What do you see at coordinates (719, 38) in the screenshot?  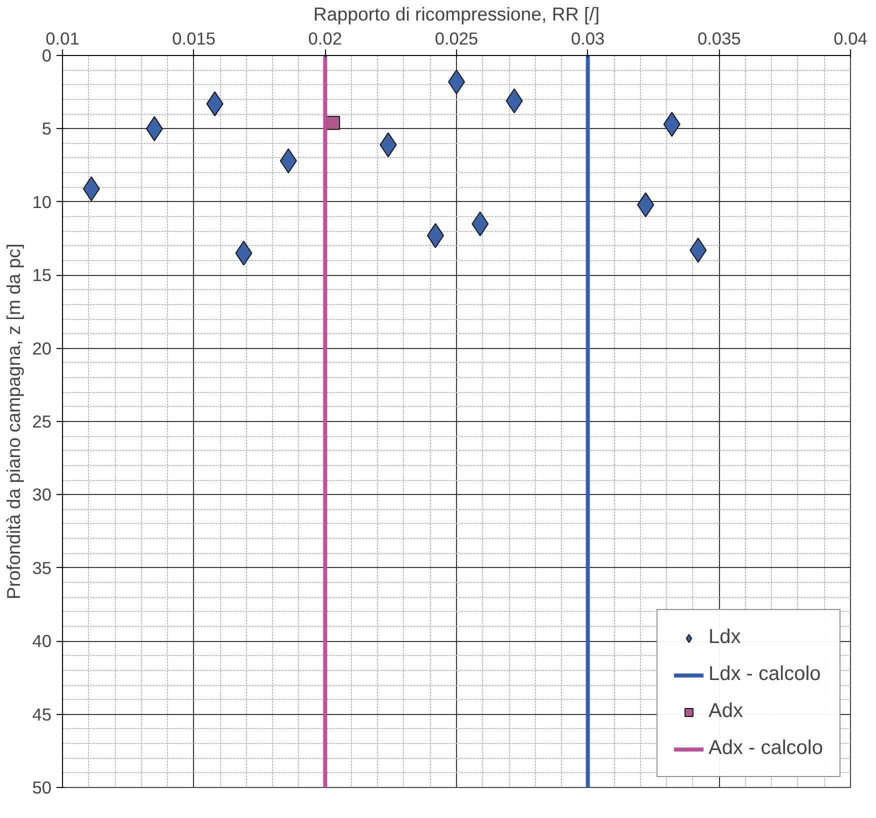 I see `x-tick-label: 0.035` at bounding box center [719, 38].